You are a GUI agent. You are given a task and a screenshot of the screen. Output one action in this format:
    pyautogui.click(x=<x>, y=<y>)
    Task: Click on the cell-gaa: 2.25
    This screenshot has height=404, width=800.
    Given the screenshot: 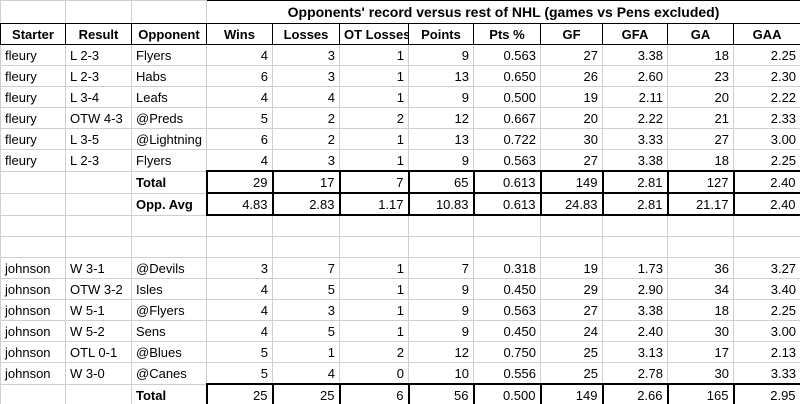 What is the action you would take?
    pyautogui.click(x=766, y=310)
    